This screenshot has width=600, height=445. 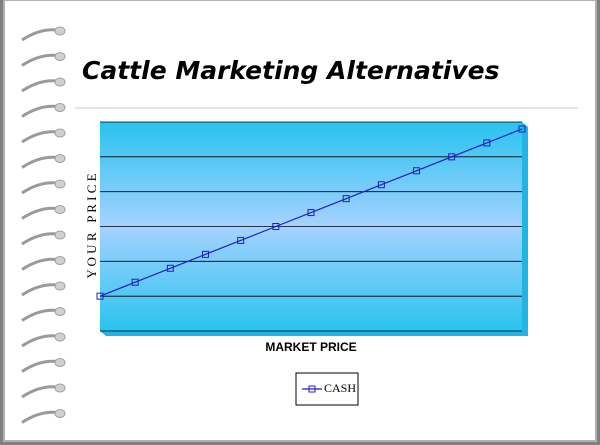 What do you see at coordinates (312, 389) in the screenshot?
I see `legend-marker` at bounding box center [312, 389].